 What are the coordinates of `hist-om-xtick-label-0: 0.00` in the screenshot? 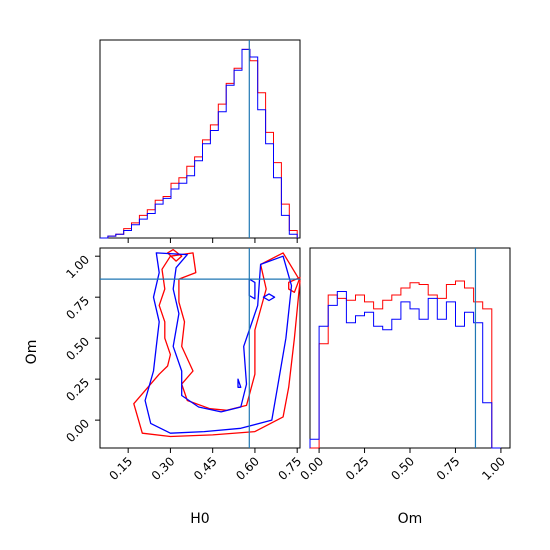 It's located at (311, 468).